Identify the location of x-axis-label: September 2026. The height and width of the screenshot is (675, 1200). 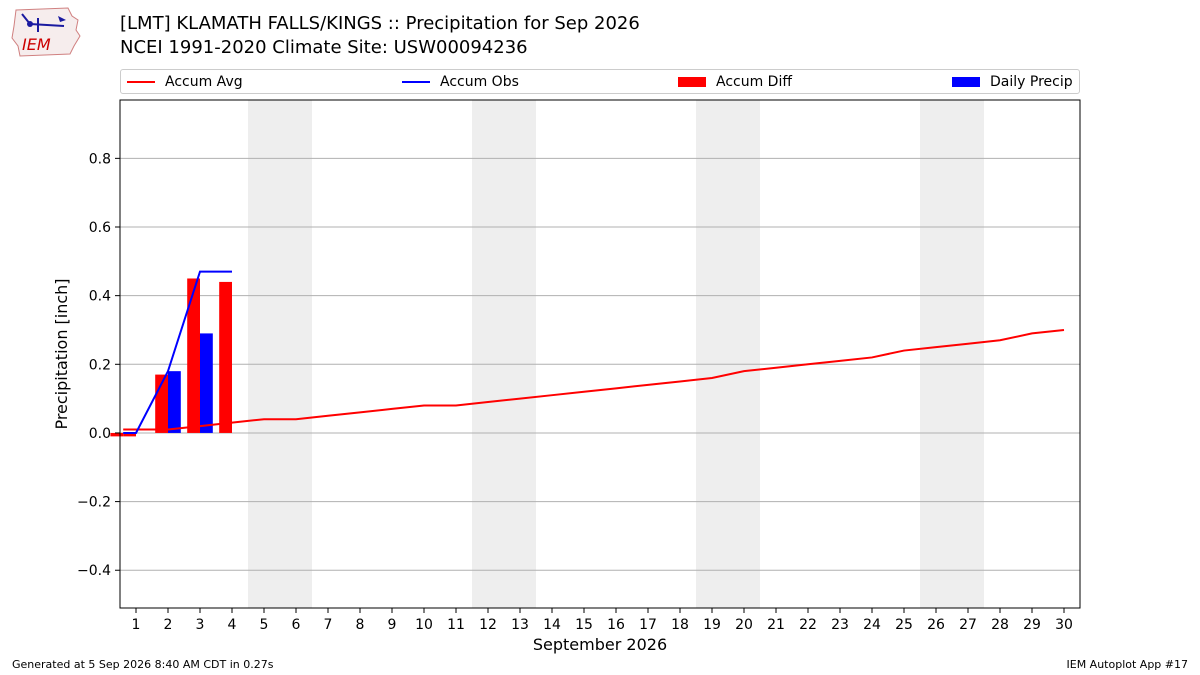
(600, 644).